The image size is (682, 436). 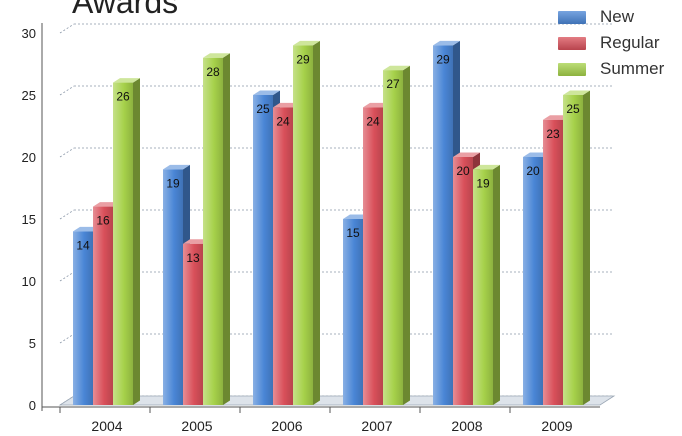 What do you see at coordinates (173, 287) in the screenshot?
I see `bar-new-2005` at bounding box center [173, 287].